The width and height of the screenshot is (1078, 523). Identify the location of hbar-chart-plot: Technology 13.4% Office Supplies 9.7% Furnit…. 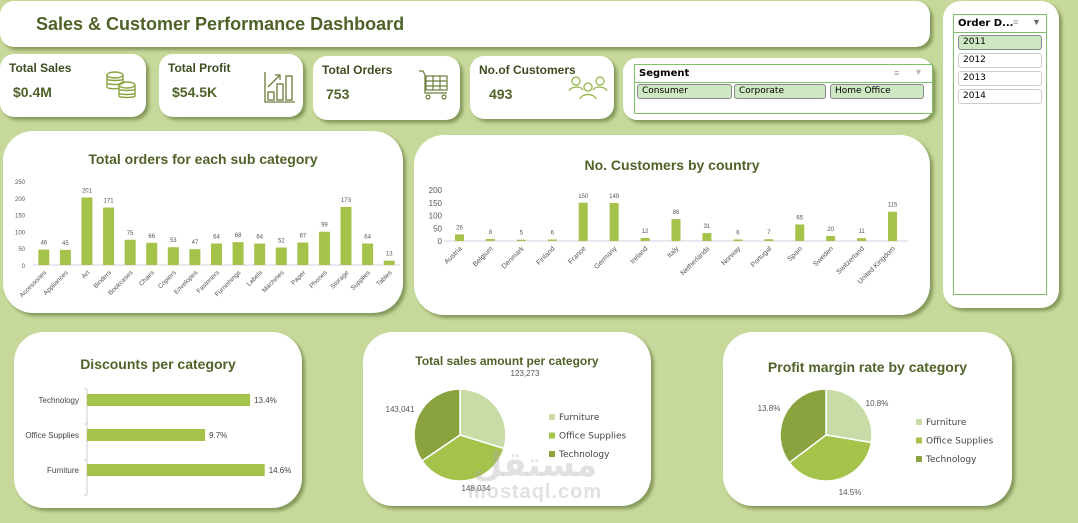
(158, 442).